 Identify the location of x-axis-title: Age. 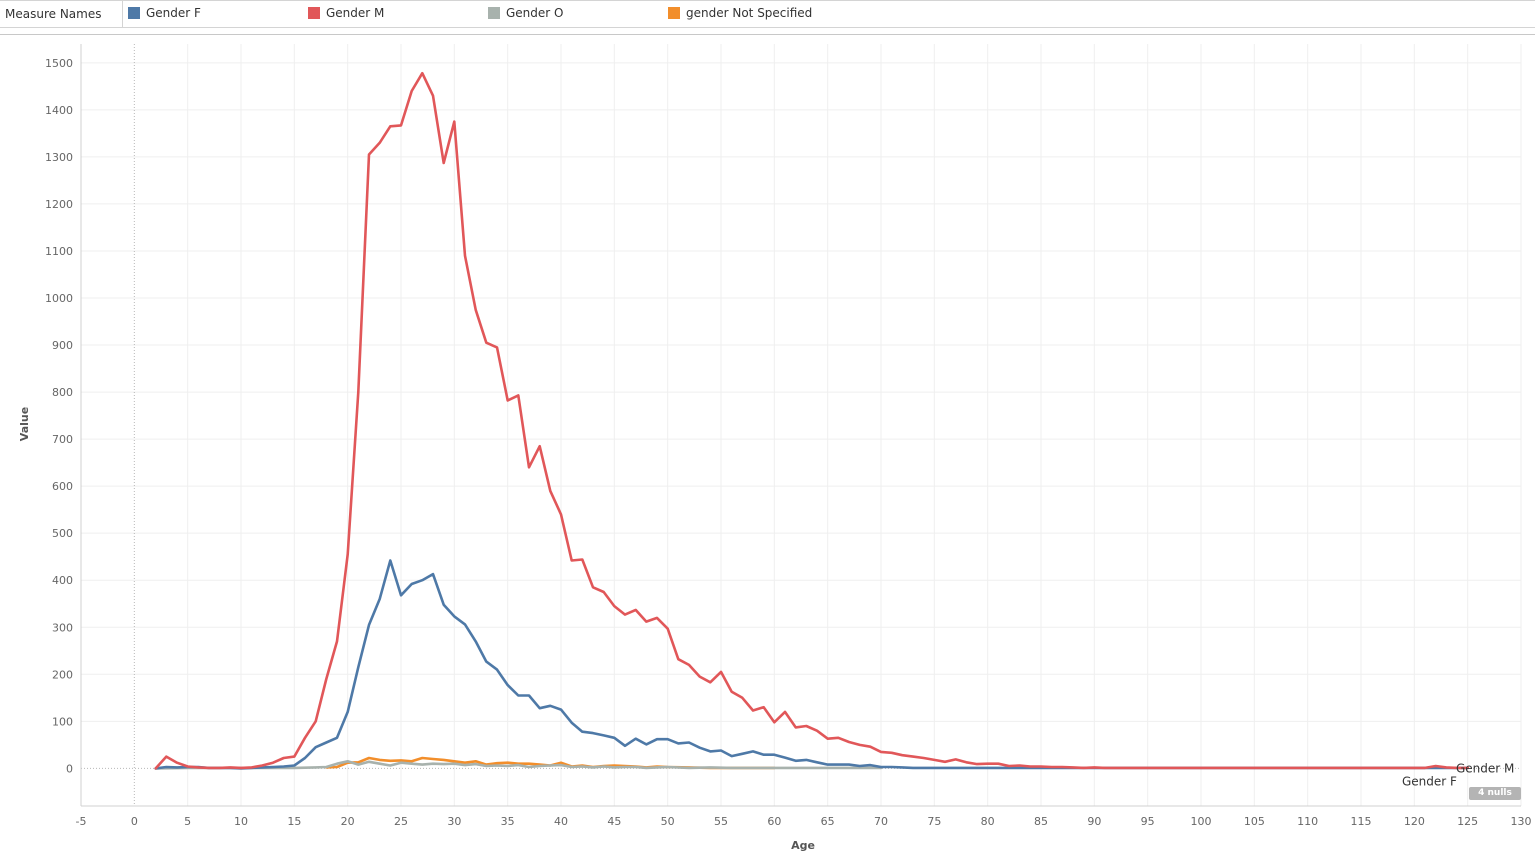
(803, 845).